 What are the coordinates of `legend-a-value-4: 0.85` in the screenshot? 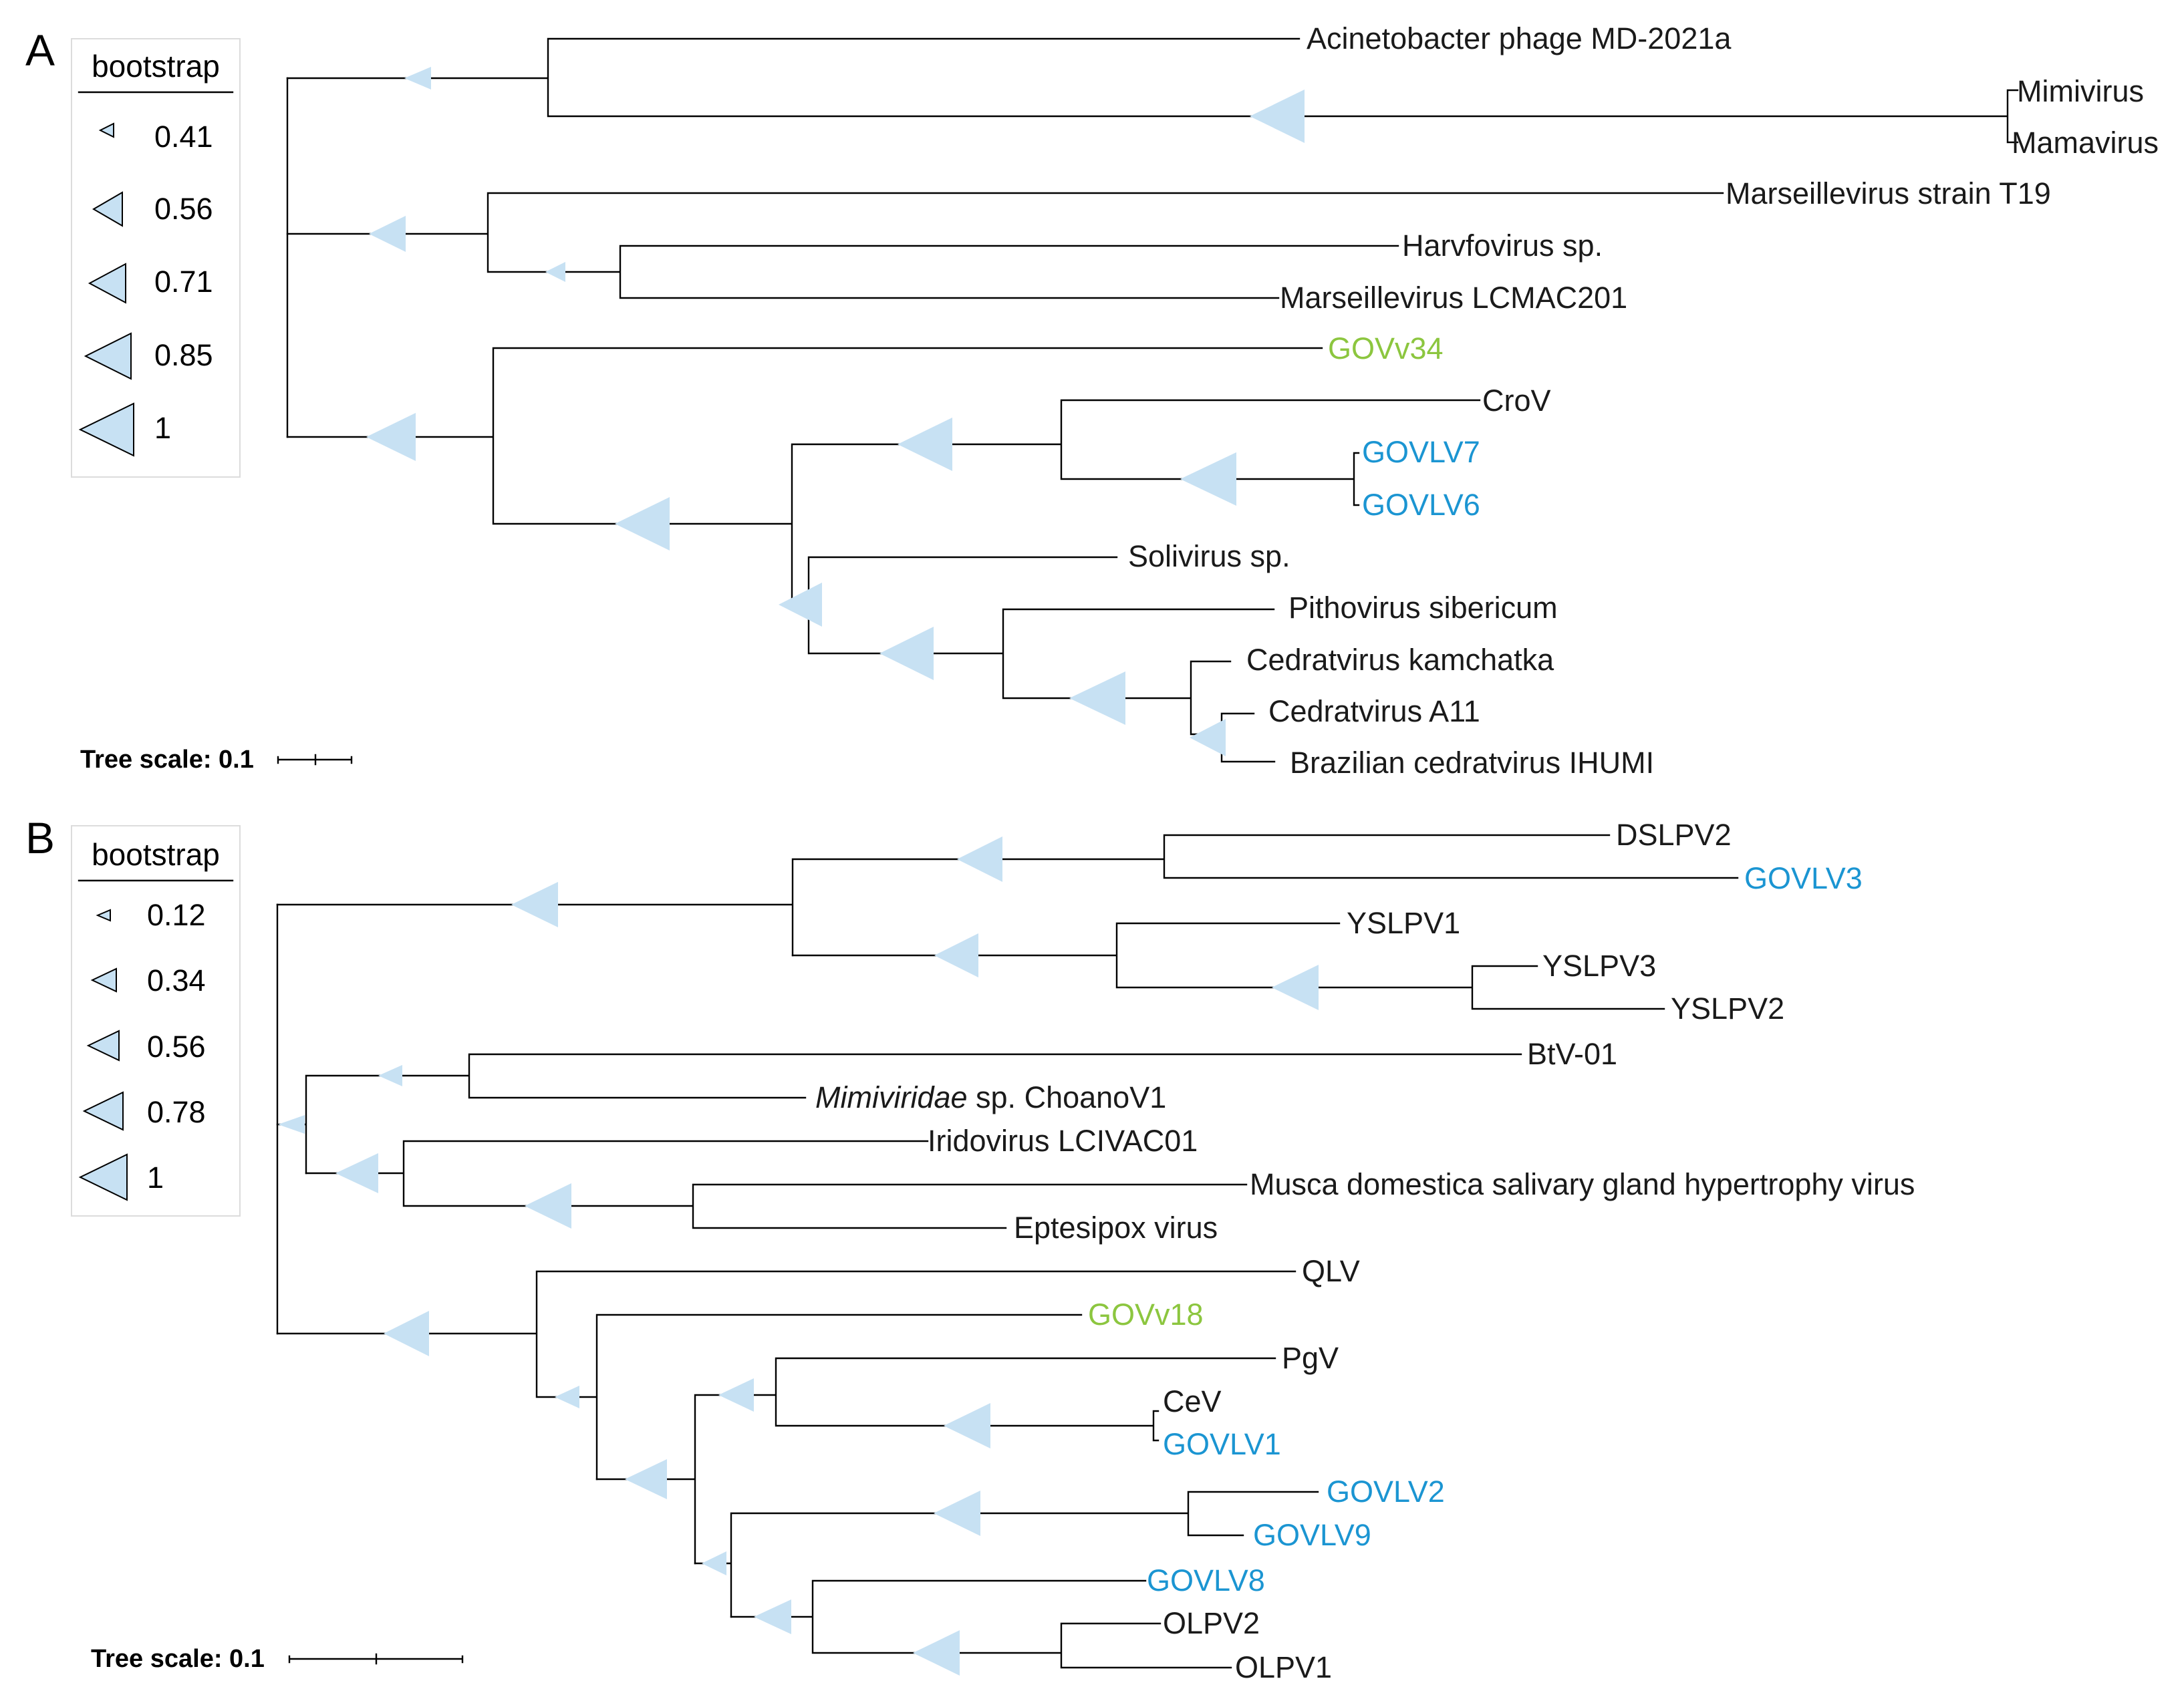 It's located at (183, 355).